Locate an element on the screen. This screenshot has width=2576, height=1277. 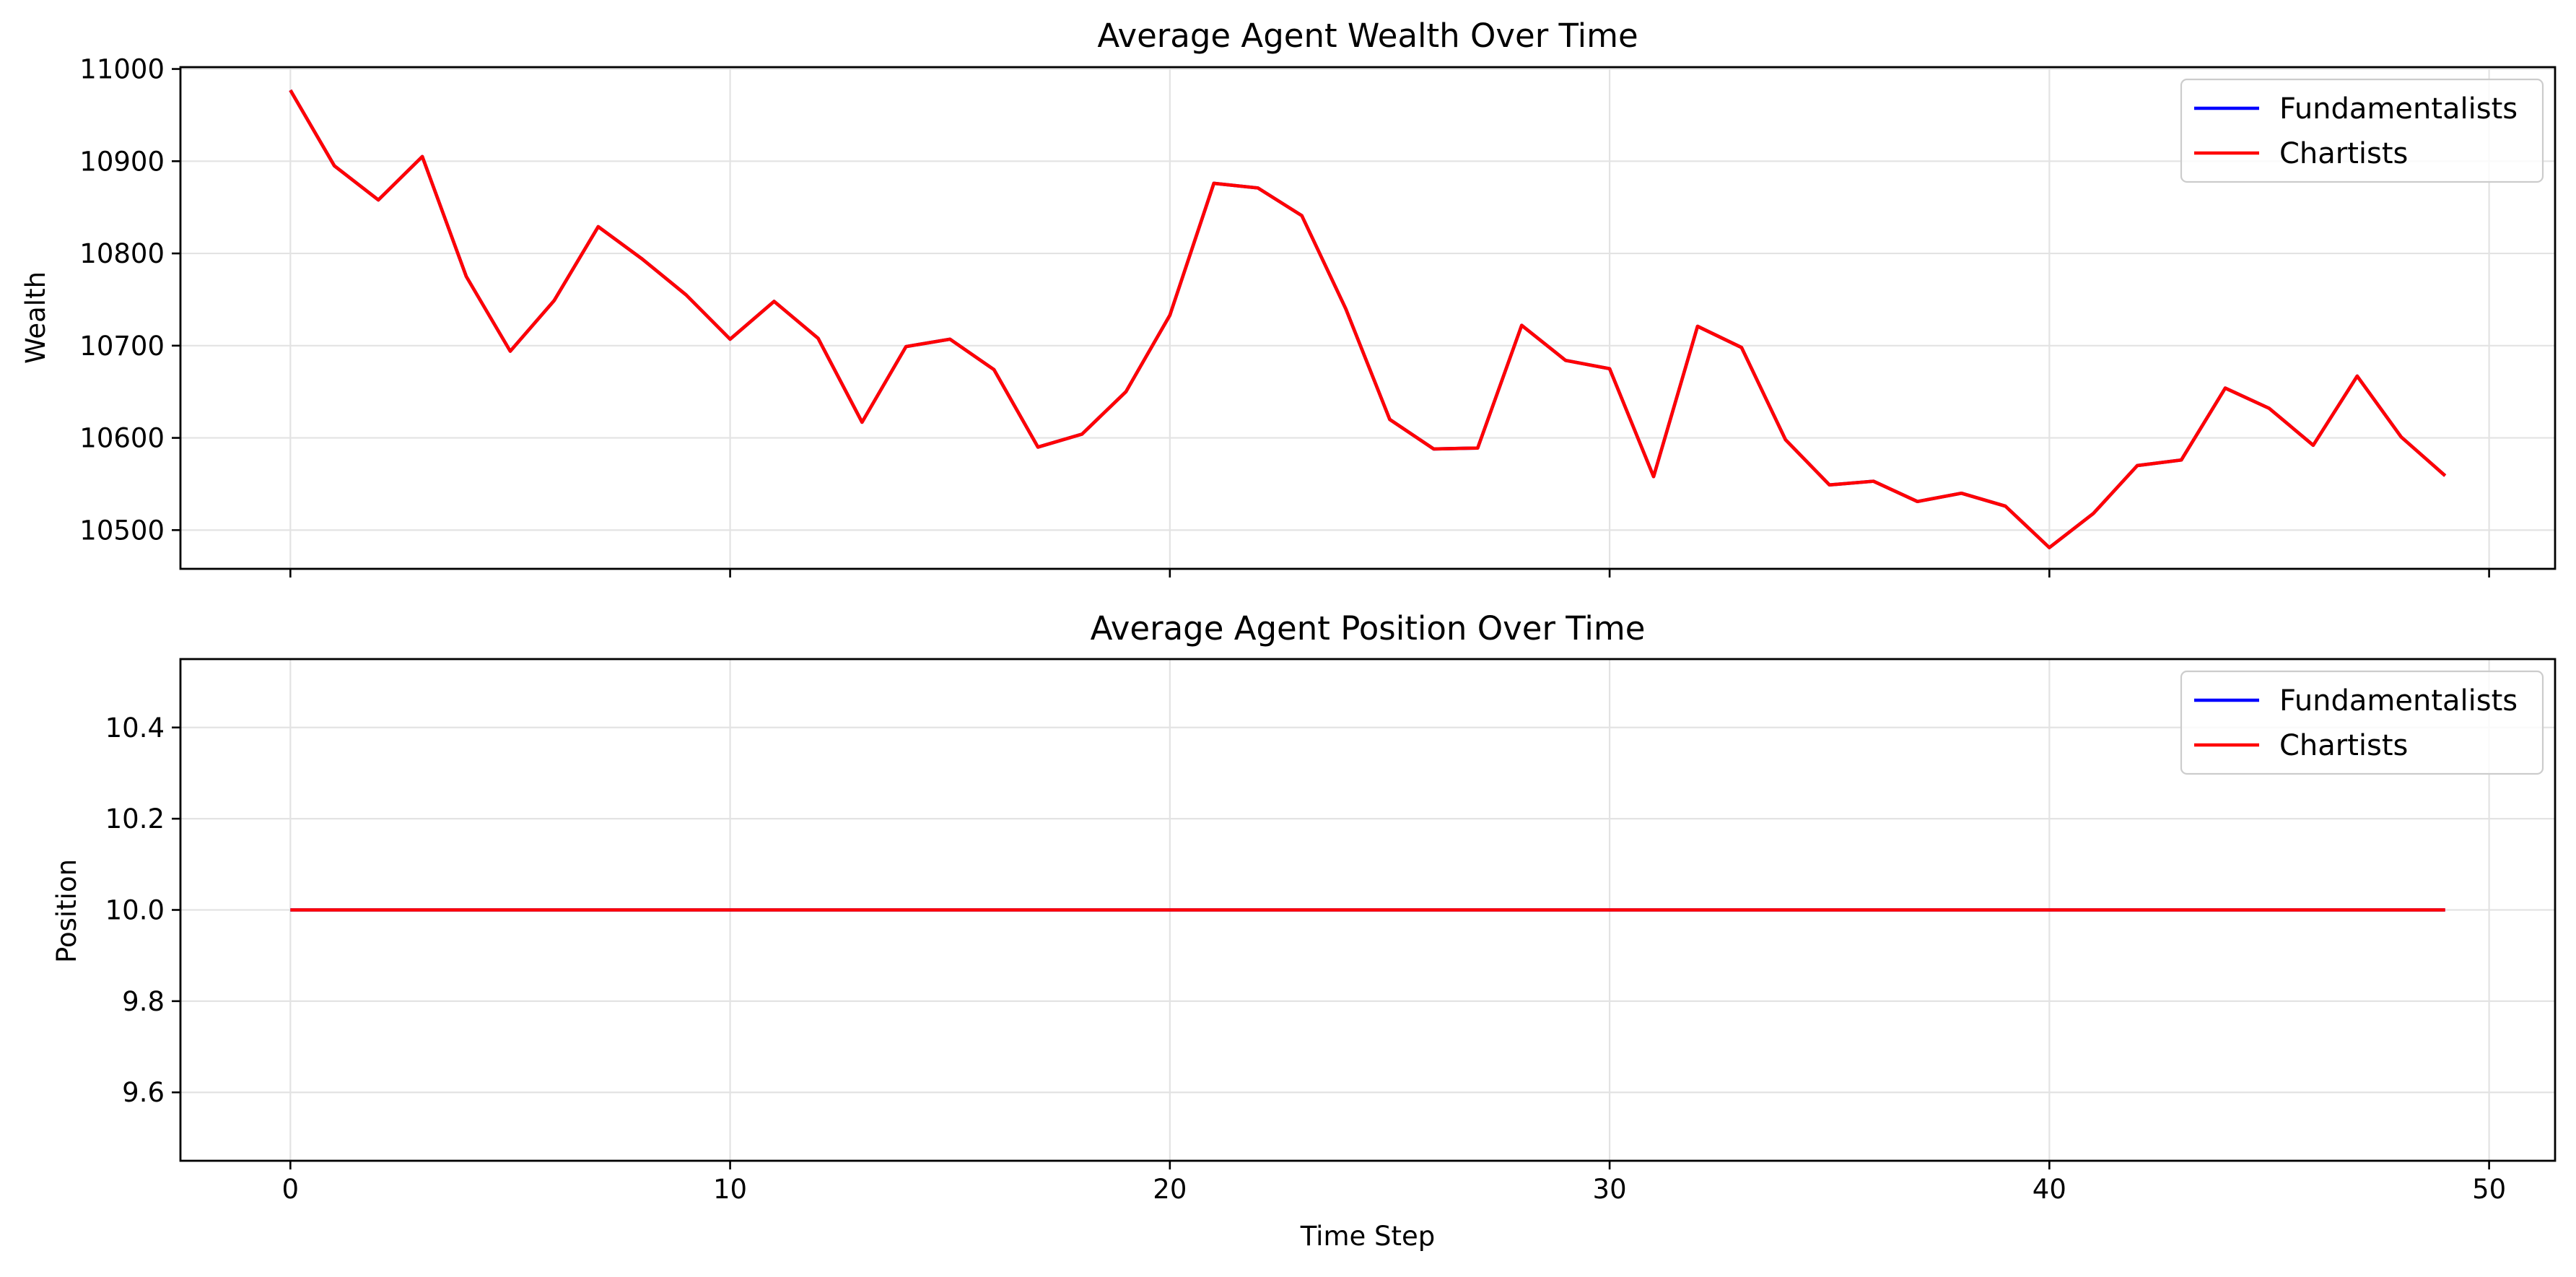
wealth-y-tick-label: 10800 is located at coordinates (122, 253).